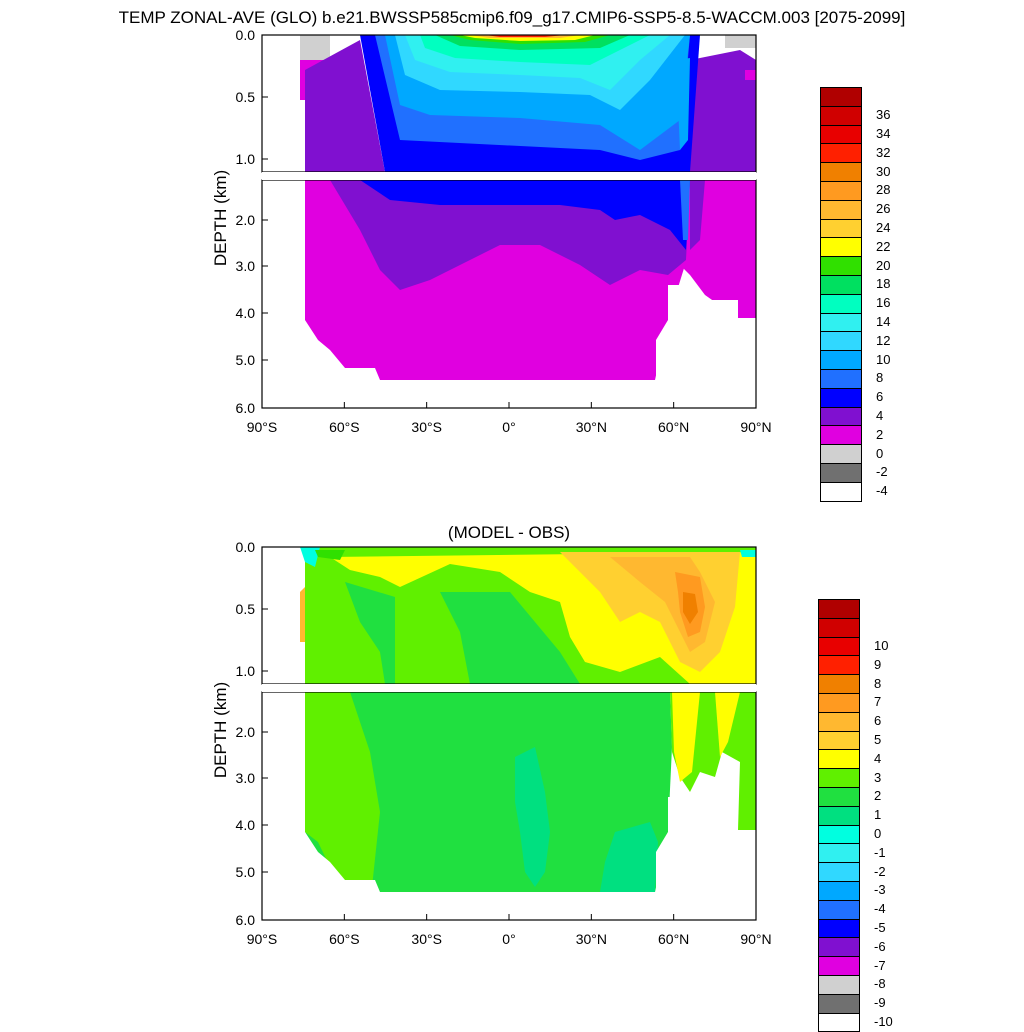 Image resolution: width=1024 pixels, height=1032 pixels. What do you see at coordinates (883, 133) in the screenshot?
I see `colorbar-label: 34` at bounding box center [883, 133].